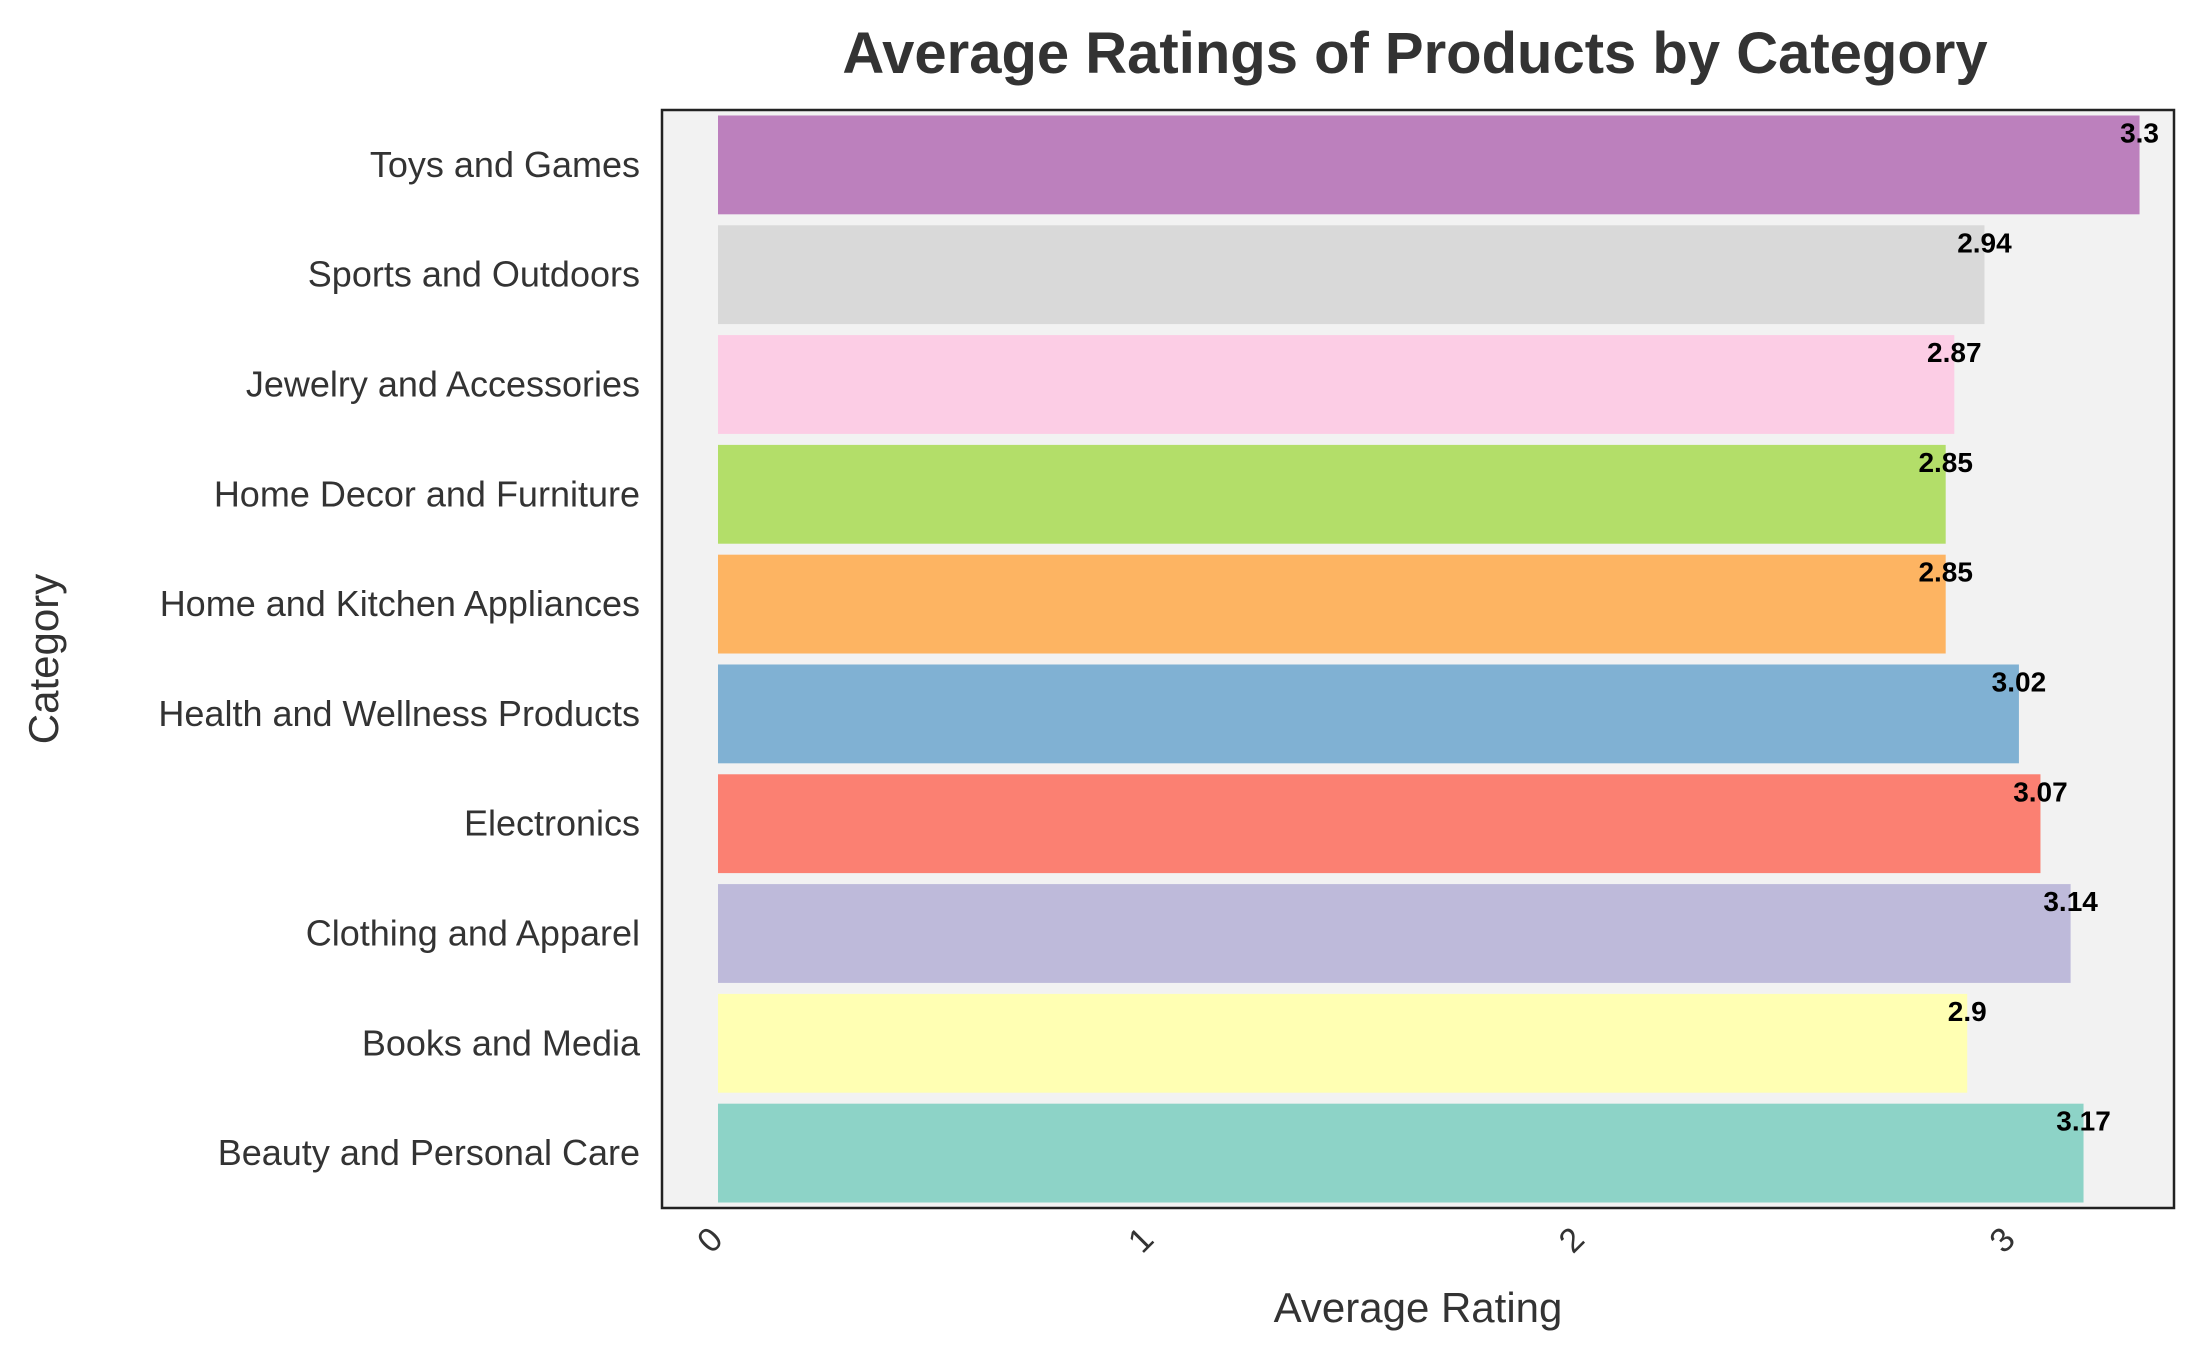 The image size is (2187, 1351). What do you see at coordinates (474, 274) in the screenshot?
I see `y-tick-label: Sports and Outdoors` at bounding box center [474, 274].